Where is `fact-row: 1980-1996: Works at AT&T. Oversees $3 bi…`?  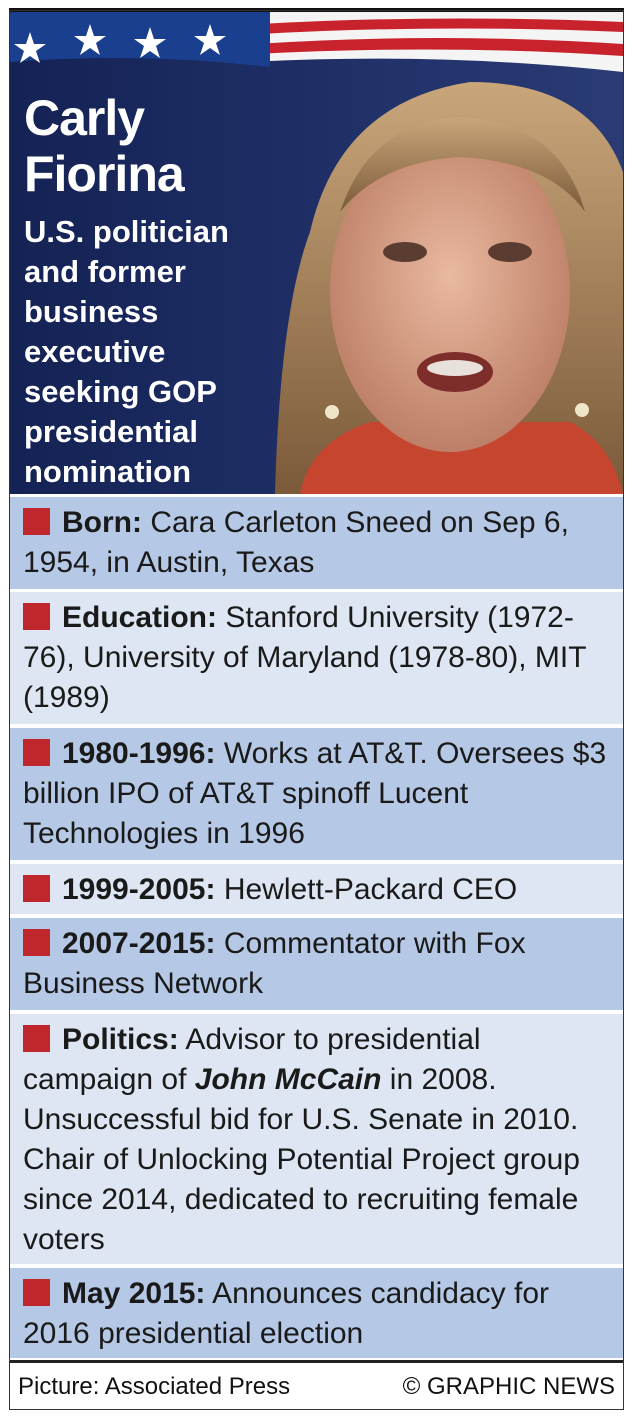
fact-row: 1980-1996: Works at AT&T. Oversees $3 bi… is located at coordinates (316, 794).